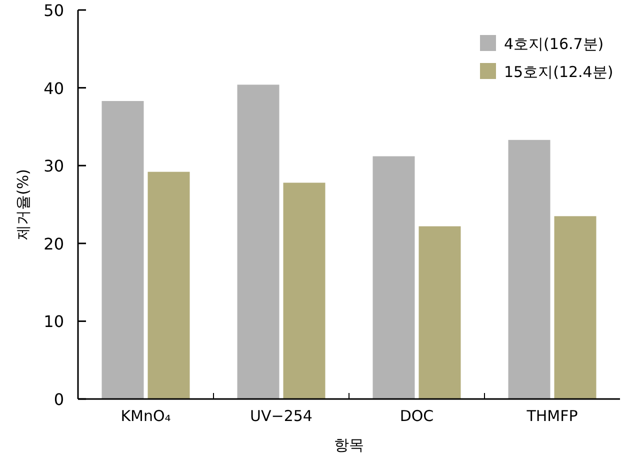  I want to click on x-tick-label: DOC, so click(417, 416).